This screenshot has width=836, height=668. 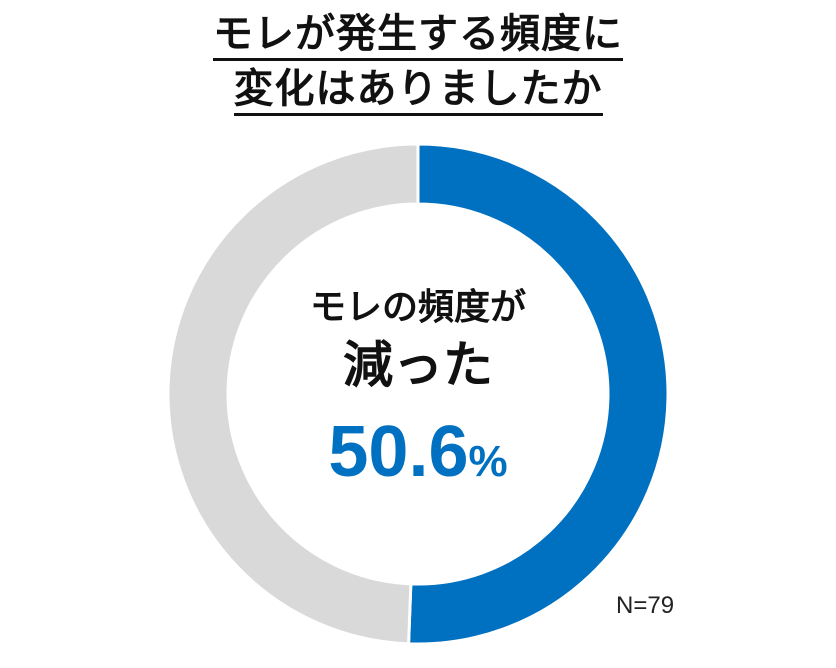 What do you see at coordinates (418, 365) in the screenshot?
I see `center-label-line-2: 減った` at bounding box center [418, 365].